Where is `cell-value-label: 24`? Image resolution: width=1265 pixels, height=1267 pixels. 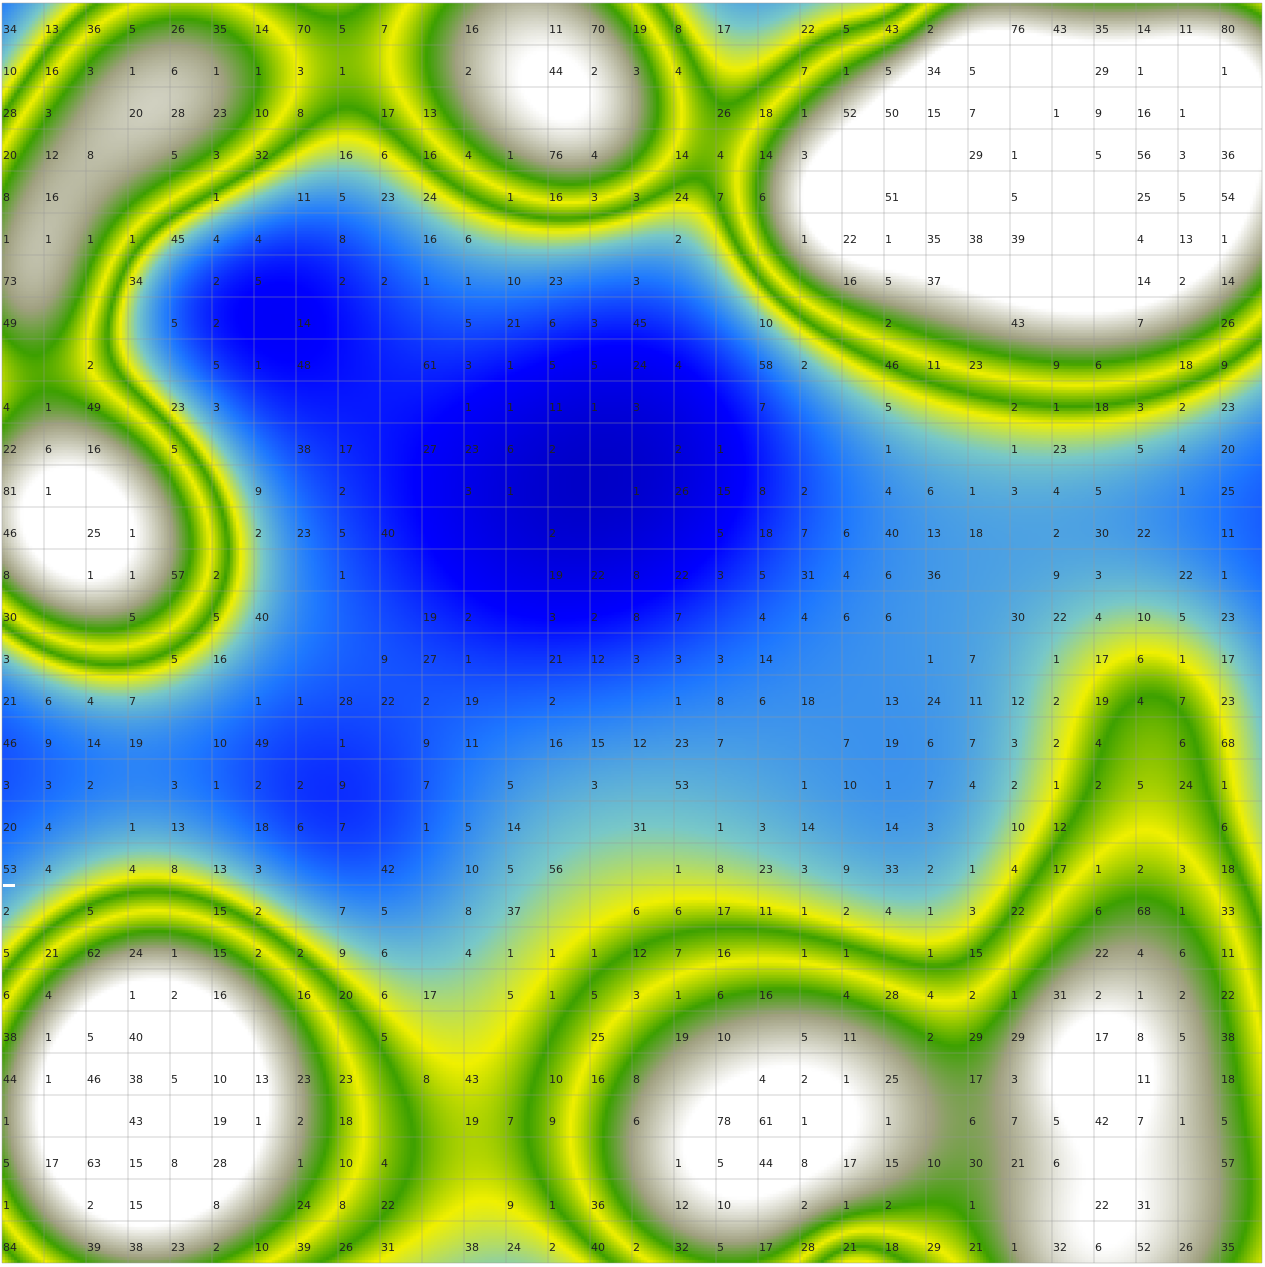
cell-value-label: 24 is located at coordinates (682, 197).